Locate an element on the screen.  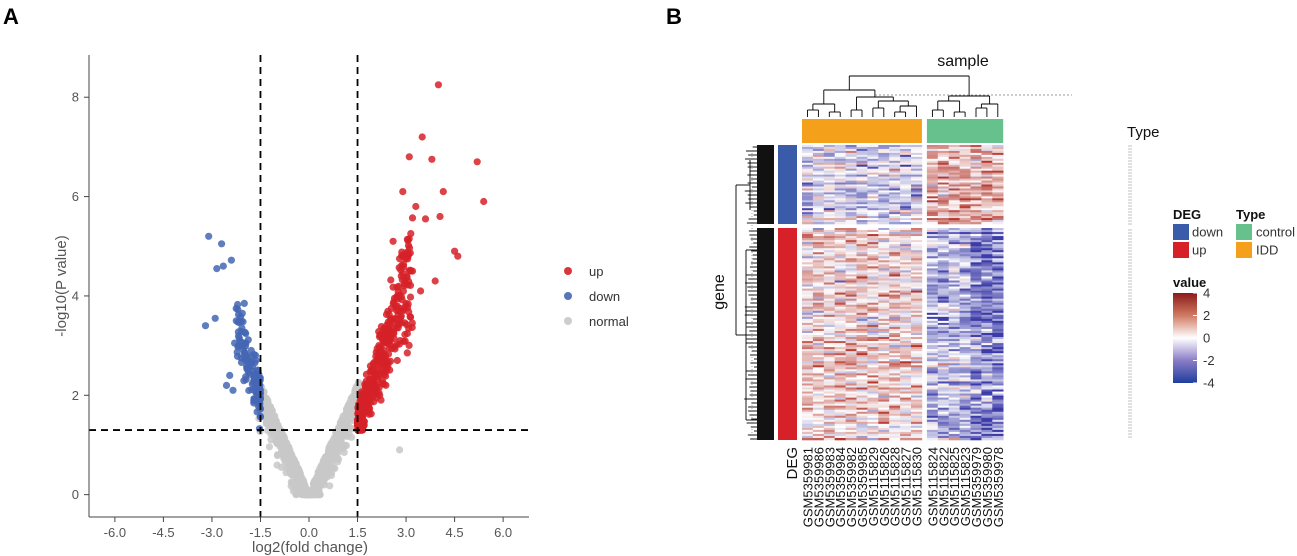
sample-label: GSM5115823 is located at coordinates (965, 486).